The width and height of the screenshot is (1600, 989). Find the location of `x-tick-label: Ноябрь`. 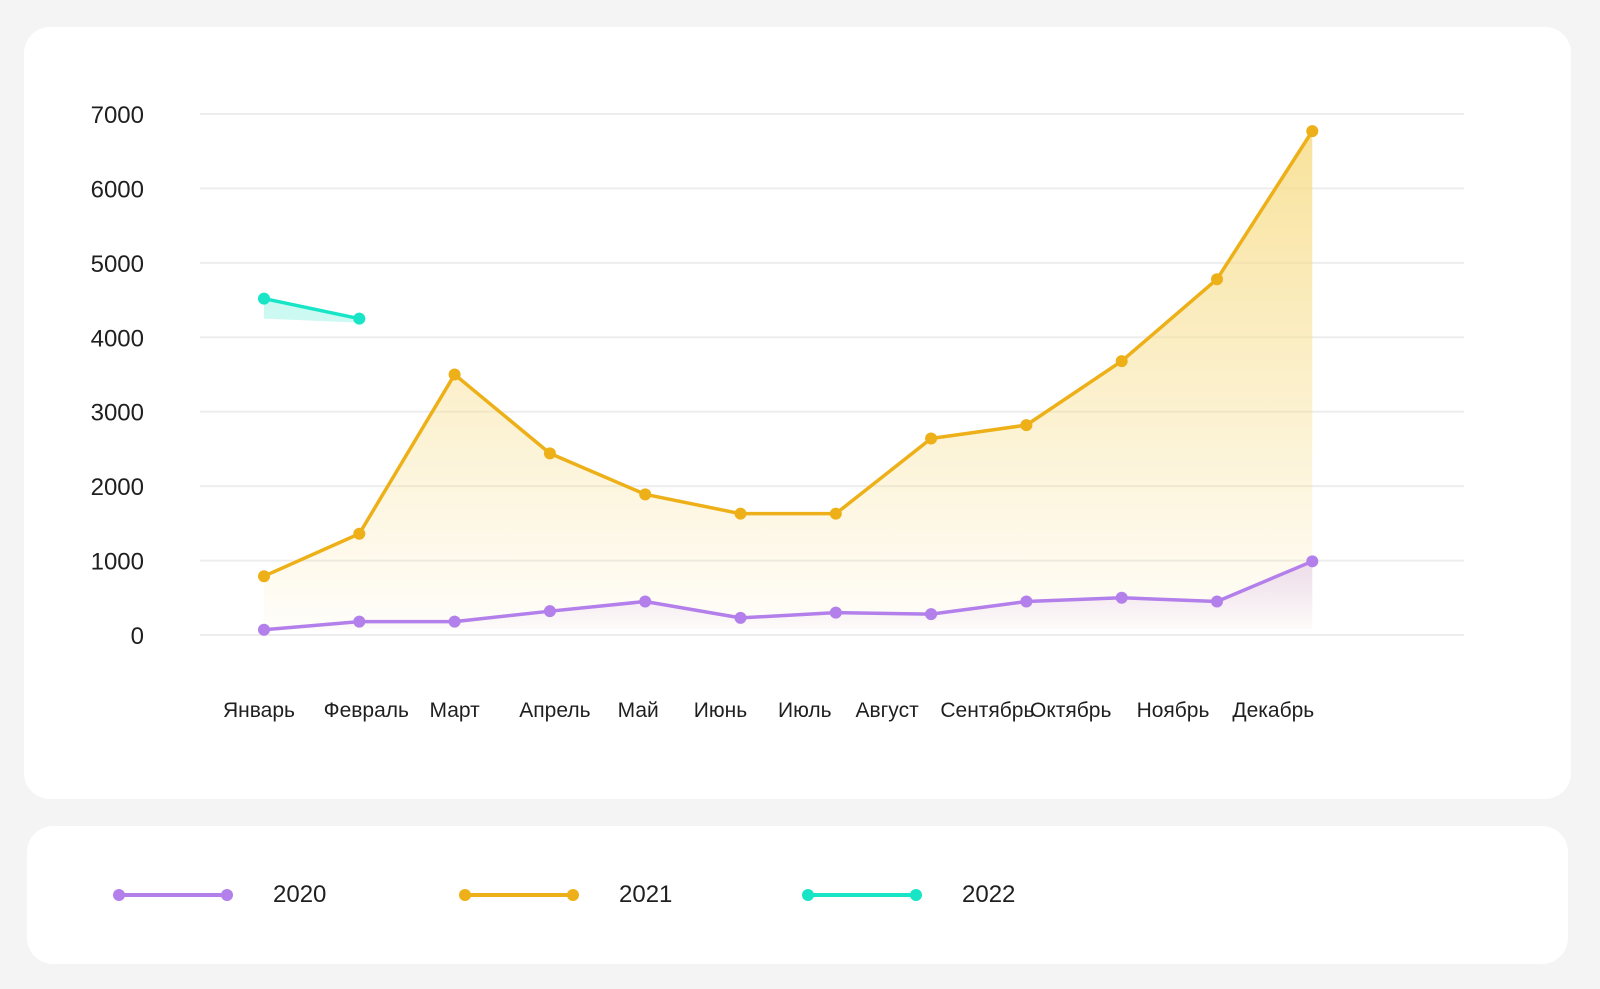

x-tick-label: Ноябрь is located at coordinates (1173, 710).